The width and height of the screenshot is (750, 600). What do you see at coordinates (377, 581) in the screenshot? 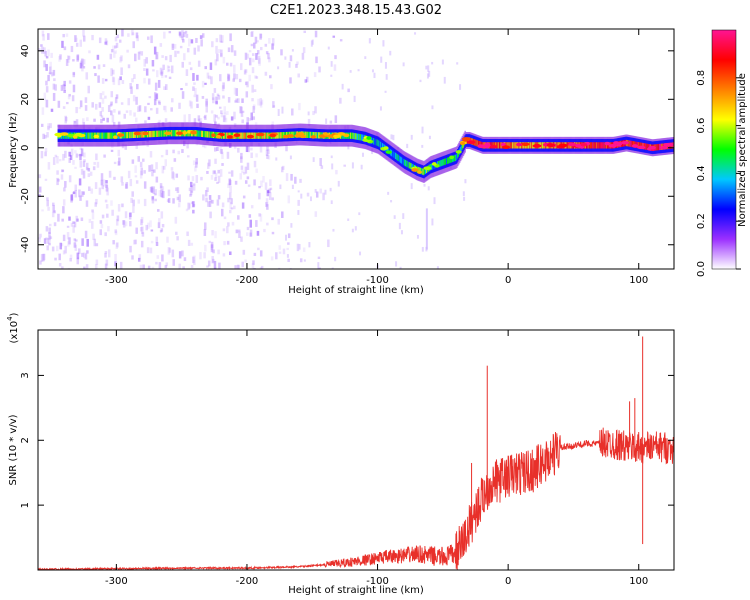
I see `bottom-x-tick-label: -100` at bounding box center [377, 581].